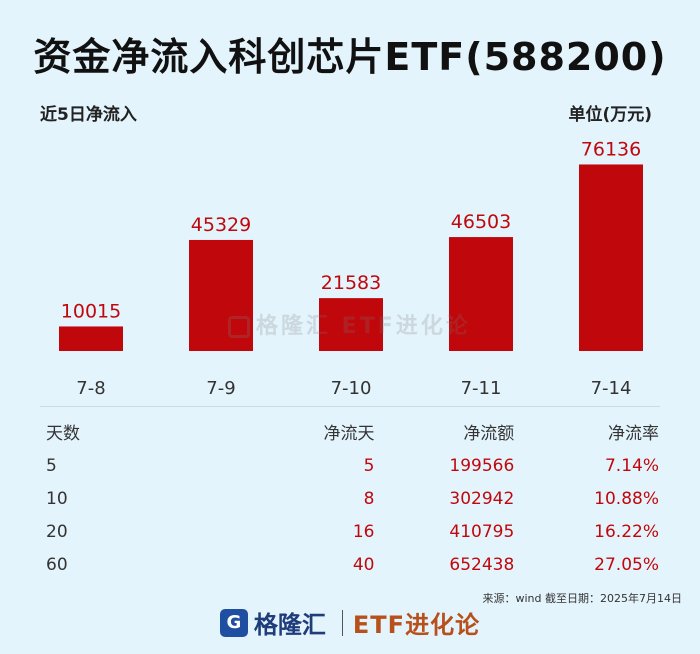 The height and width of the screenshot is (654, 700). What do you see at coordinates (363, 564) in the screenshot?
I see `cell-net-days: 40` at bounding box center [363, 564].